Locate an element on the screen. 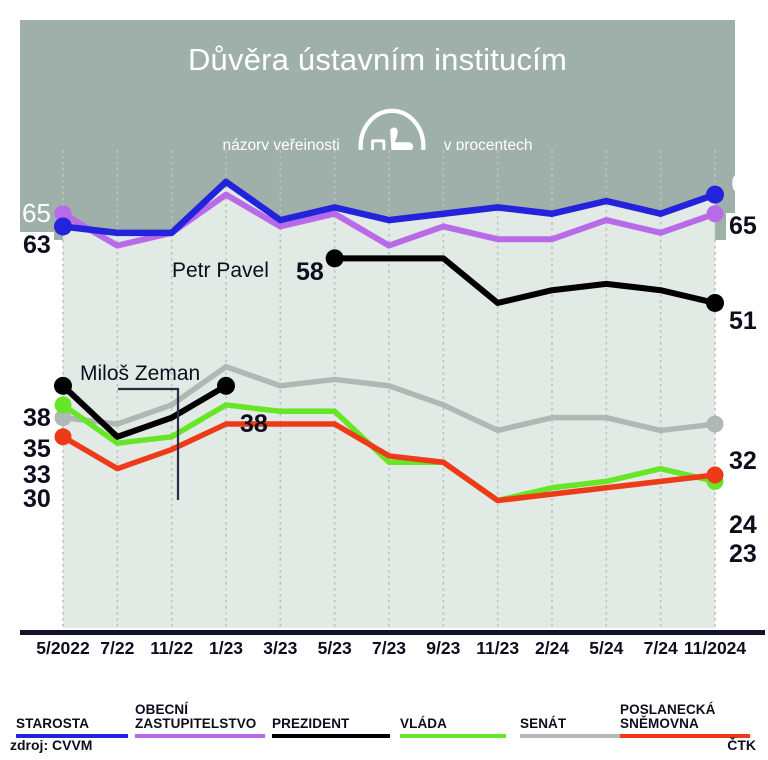  value-label-right-senat: 32 is located at coordinates (743, 461).